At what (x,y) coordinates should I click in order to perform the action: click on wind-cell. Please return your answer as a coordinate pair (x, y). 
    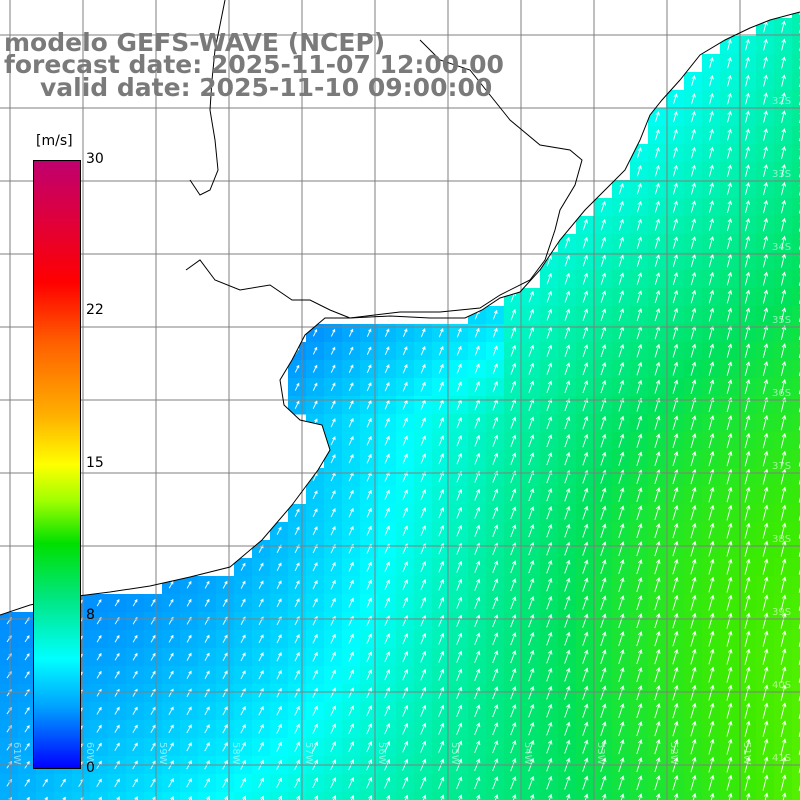
    Looking at the image, I should click on (171, 796).